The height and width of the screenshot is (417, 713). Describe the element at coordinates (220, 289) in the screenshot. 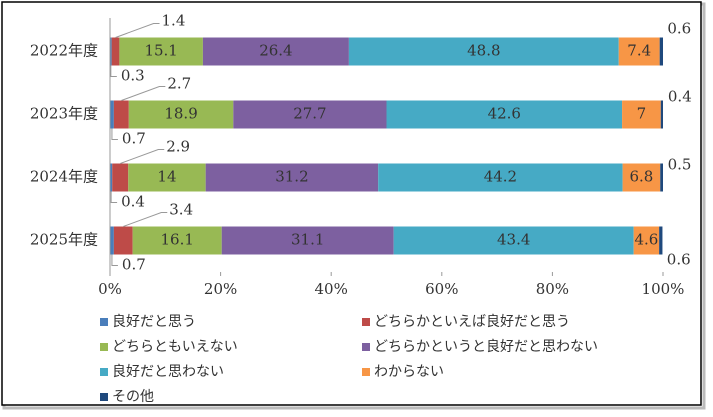

I see `x-tick-label: 20%` at that location.